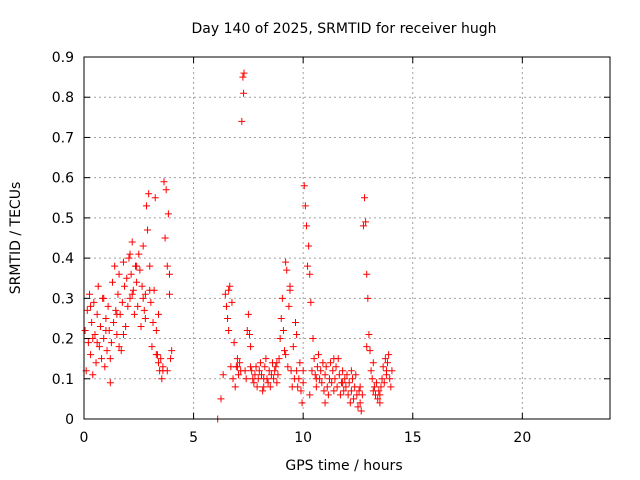  Describe the element at coordinates (63, 380) in the screenshot. I see `y-tick-label: 0.1` at that location.